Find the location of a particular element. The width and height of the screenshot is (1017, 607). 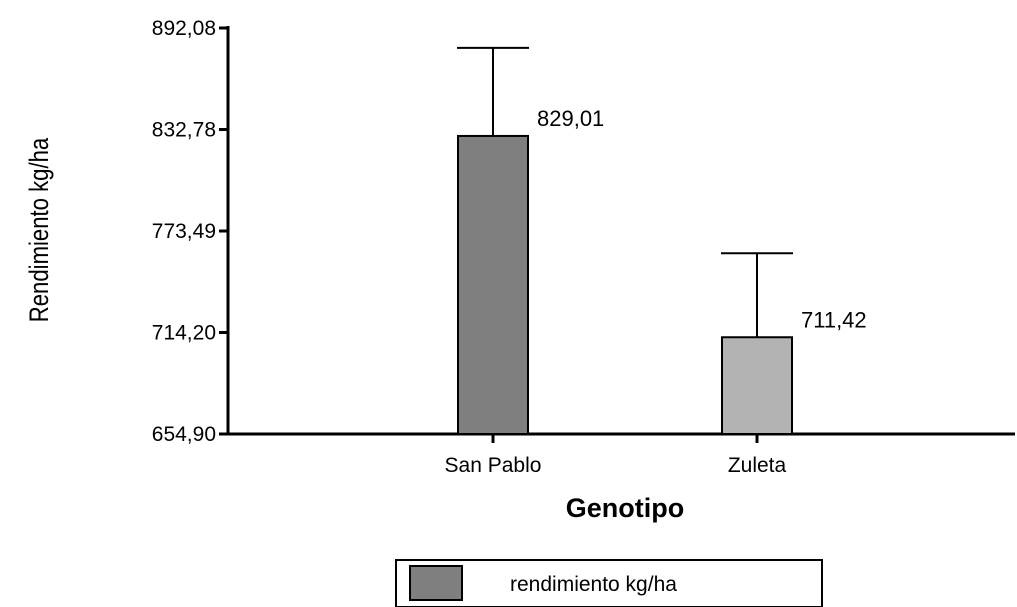

legend: rendimiento kg/ha is located at coordinates (609, 583).